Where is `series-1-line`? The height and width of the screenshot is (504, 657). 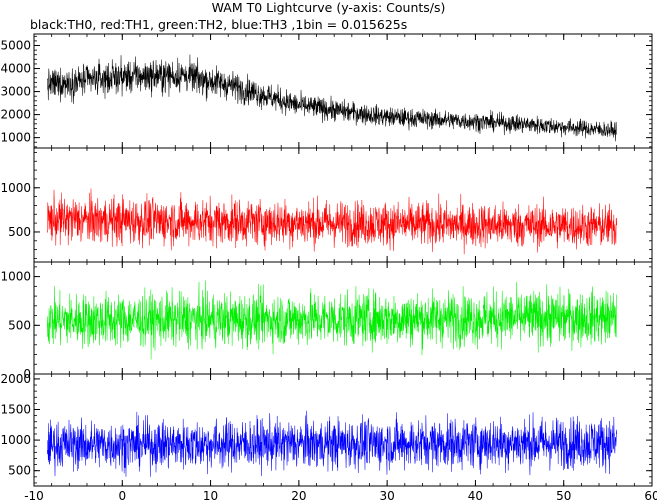 series-1-line is located at coordinates (331, 221).